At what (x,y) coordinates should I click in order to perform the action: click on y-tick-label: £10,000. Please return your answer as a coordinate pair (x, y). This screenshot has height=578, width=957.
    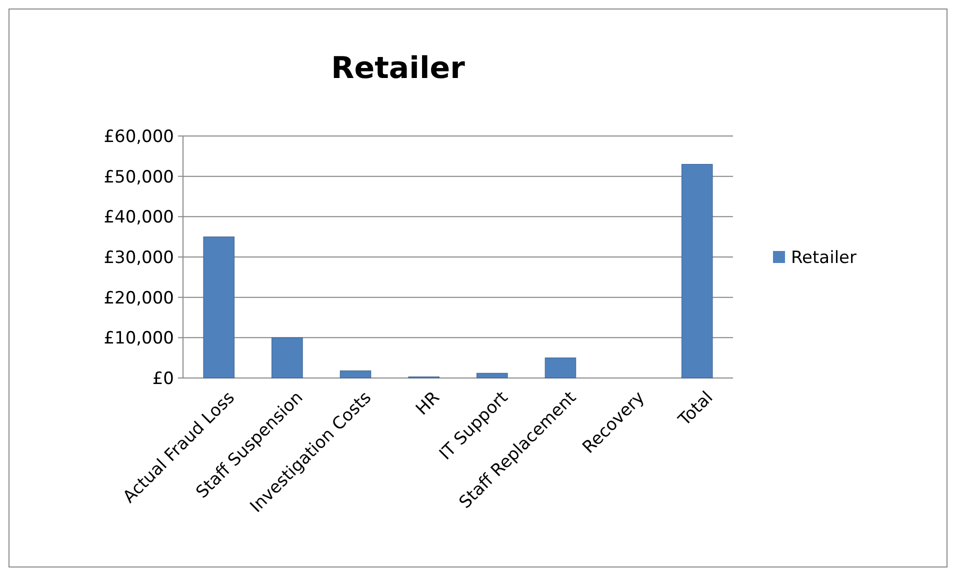
    Looking at the image, I should click on (139, 338).